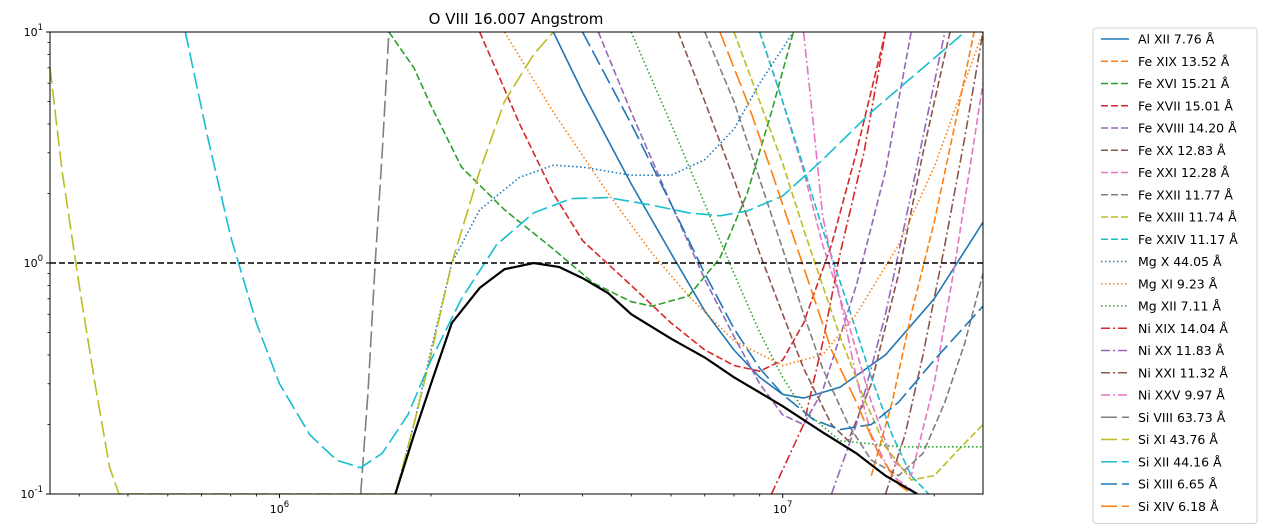  I want to click on legend-label-al-xii-7-76: Al XII 7.76 Å, so click(1176, 39).